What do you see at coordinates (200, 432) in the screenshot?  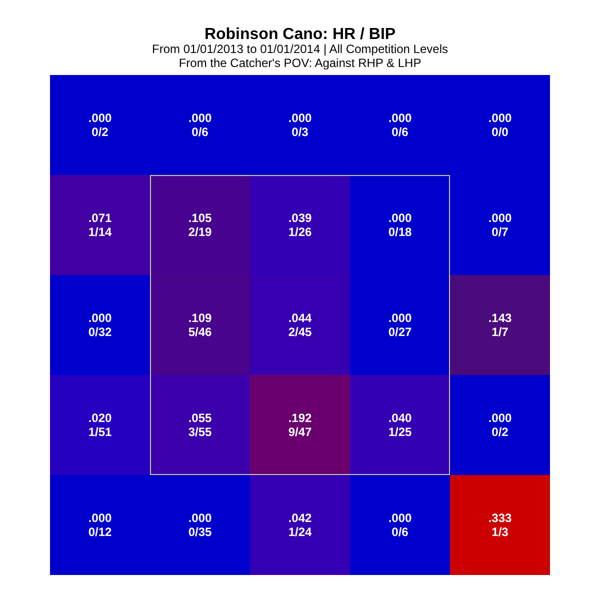 I see `annotation: 3/55` at bounding box center [200, 432].